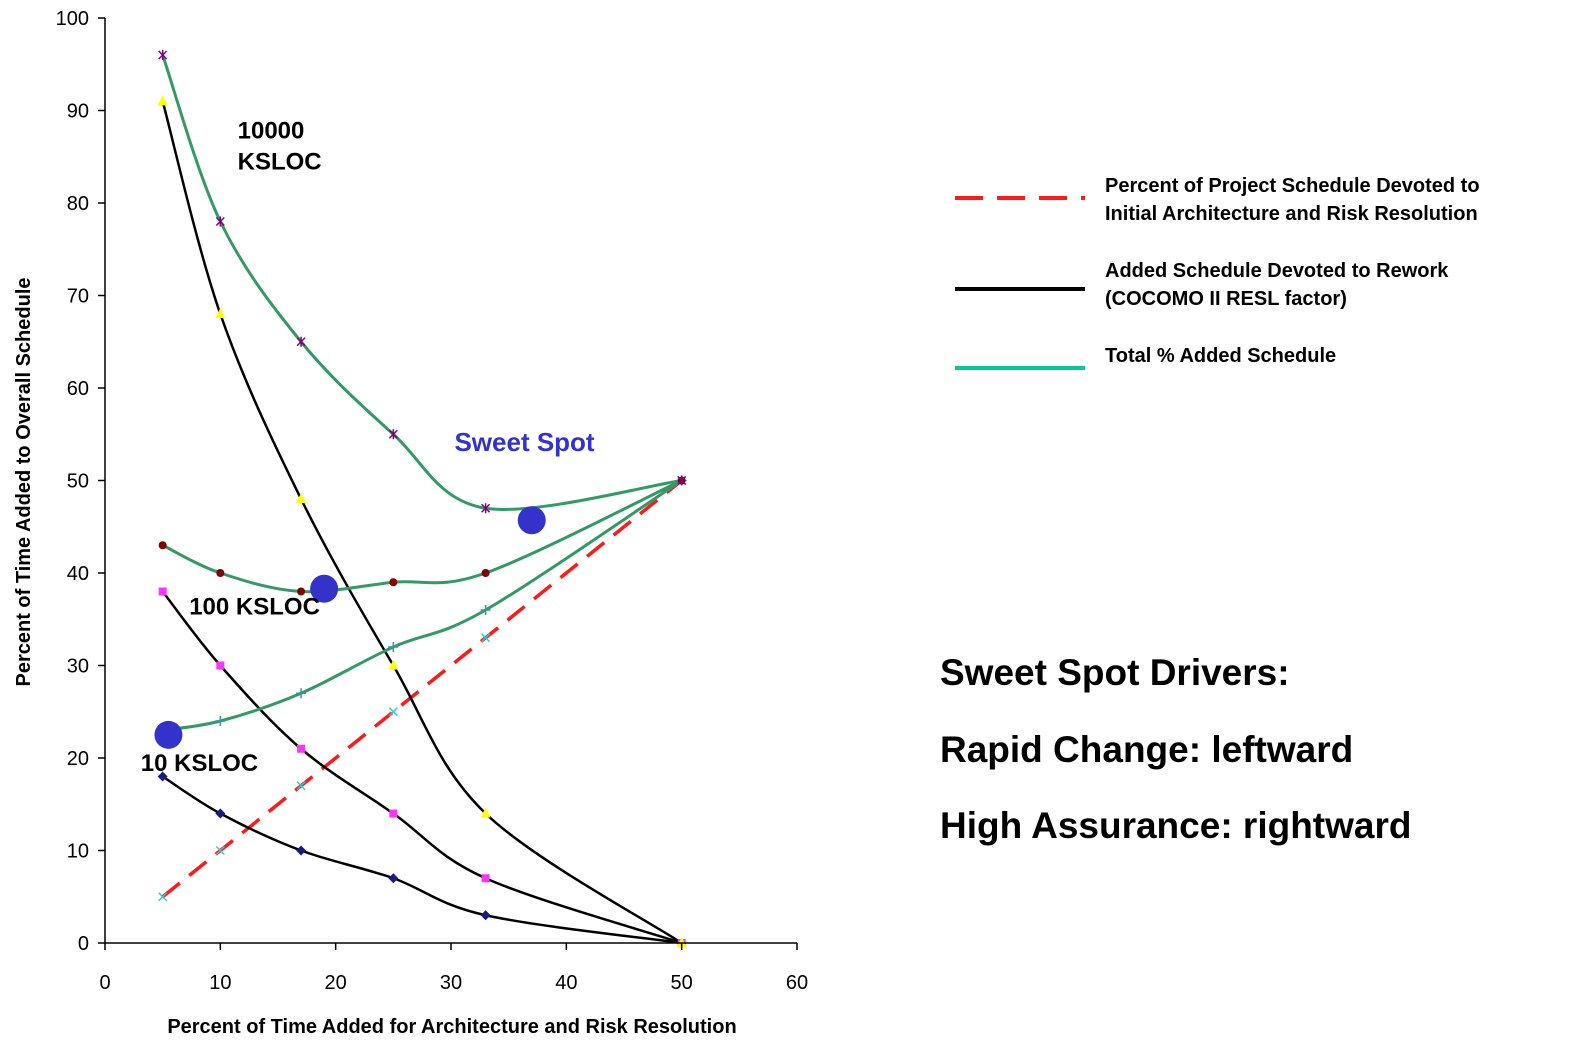 Image resolution: width=1571 pixels, height=1041 pixels. I want to click on legend-swatches, so click(1020, 283).